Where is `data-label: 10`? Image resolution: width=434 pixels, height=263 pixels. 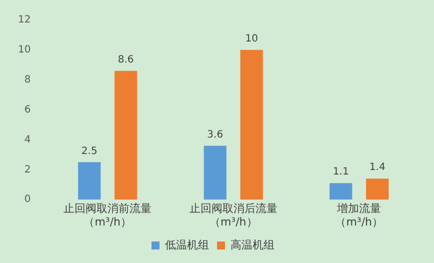 data-label: 10 is located at coordinates (251, 39).